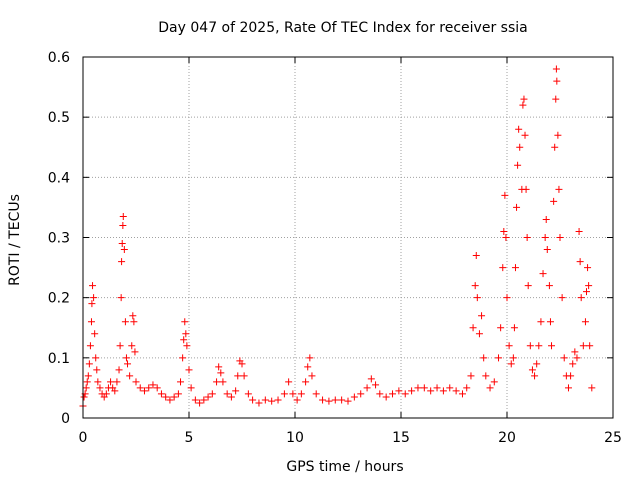 The width and height of the screenshot is (640, 480). What do you see at coordinates (401, 438) in the screenshot?
I see `x-tick-label: 15` at bounding box center [401, 438].